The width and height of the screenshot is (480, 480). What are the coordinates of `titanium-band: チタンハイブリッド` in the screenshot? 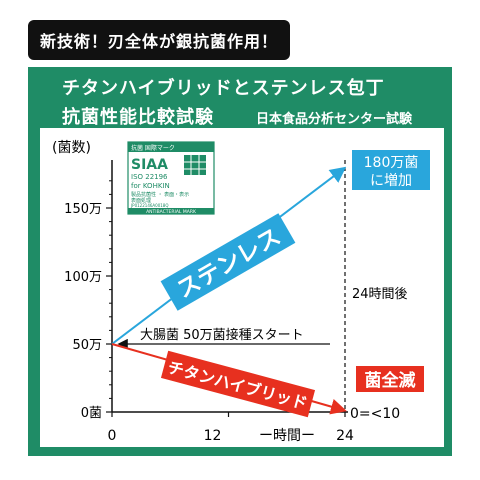 It's located at (238, 384).